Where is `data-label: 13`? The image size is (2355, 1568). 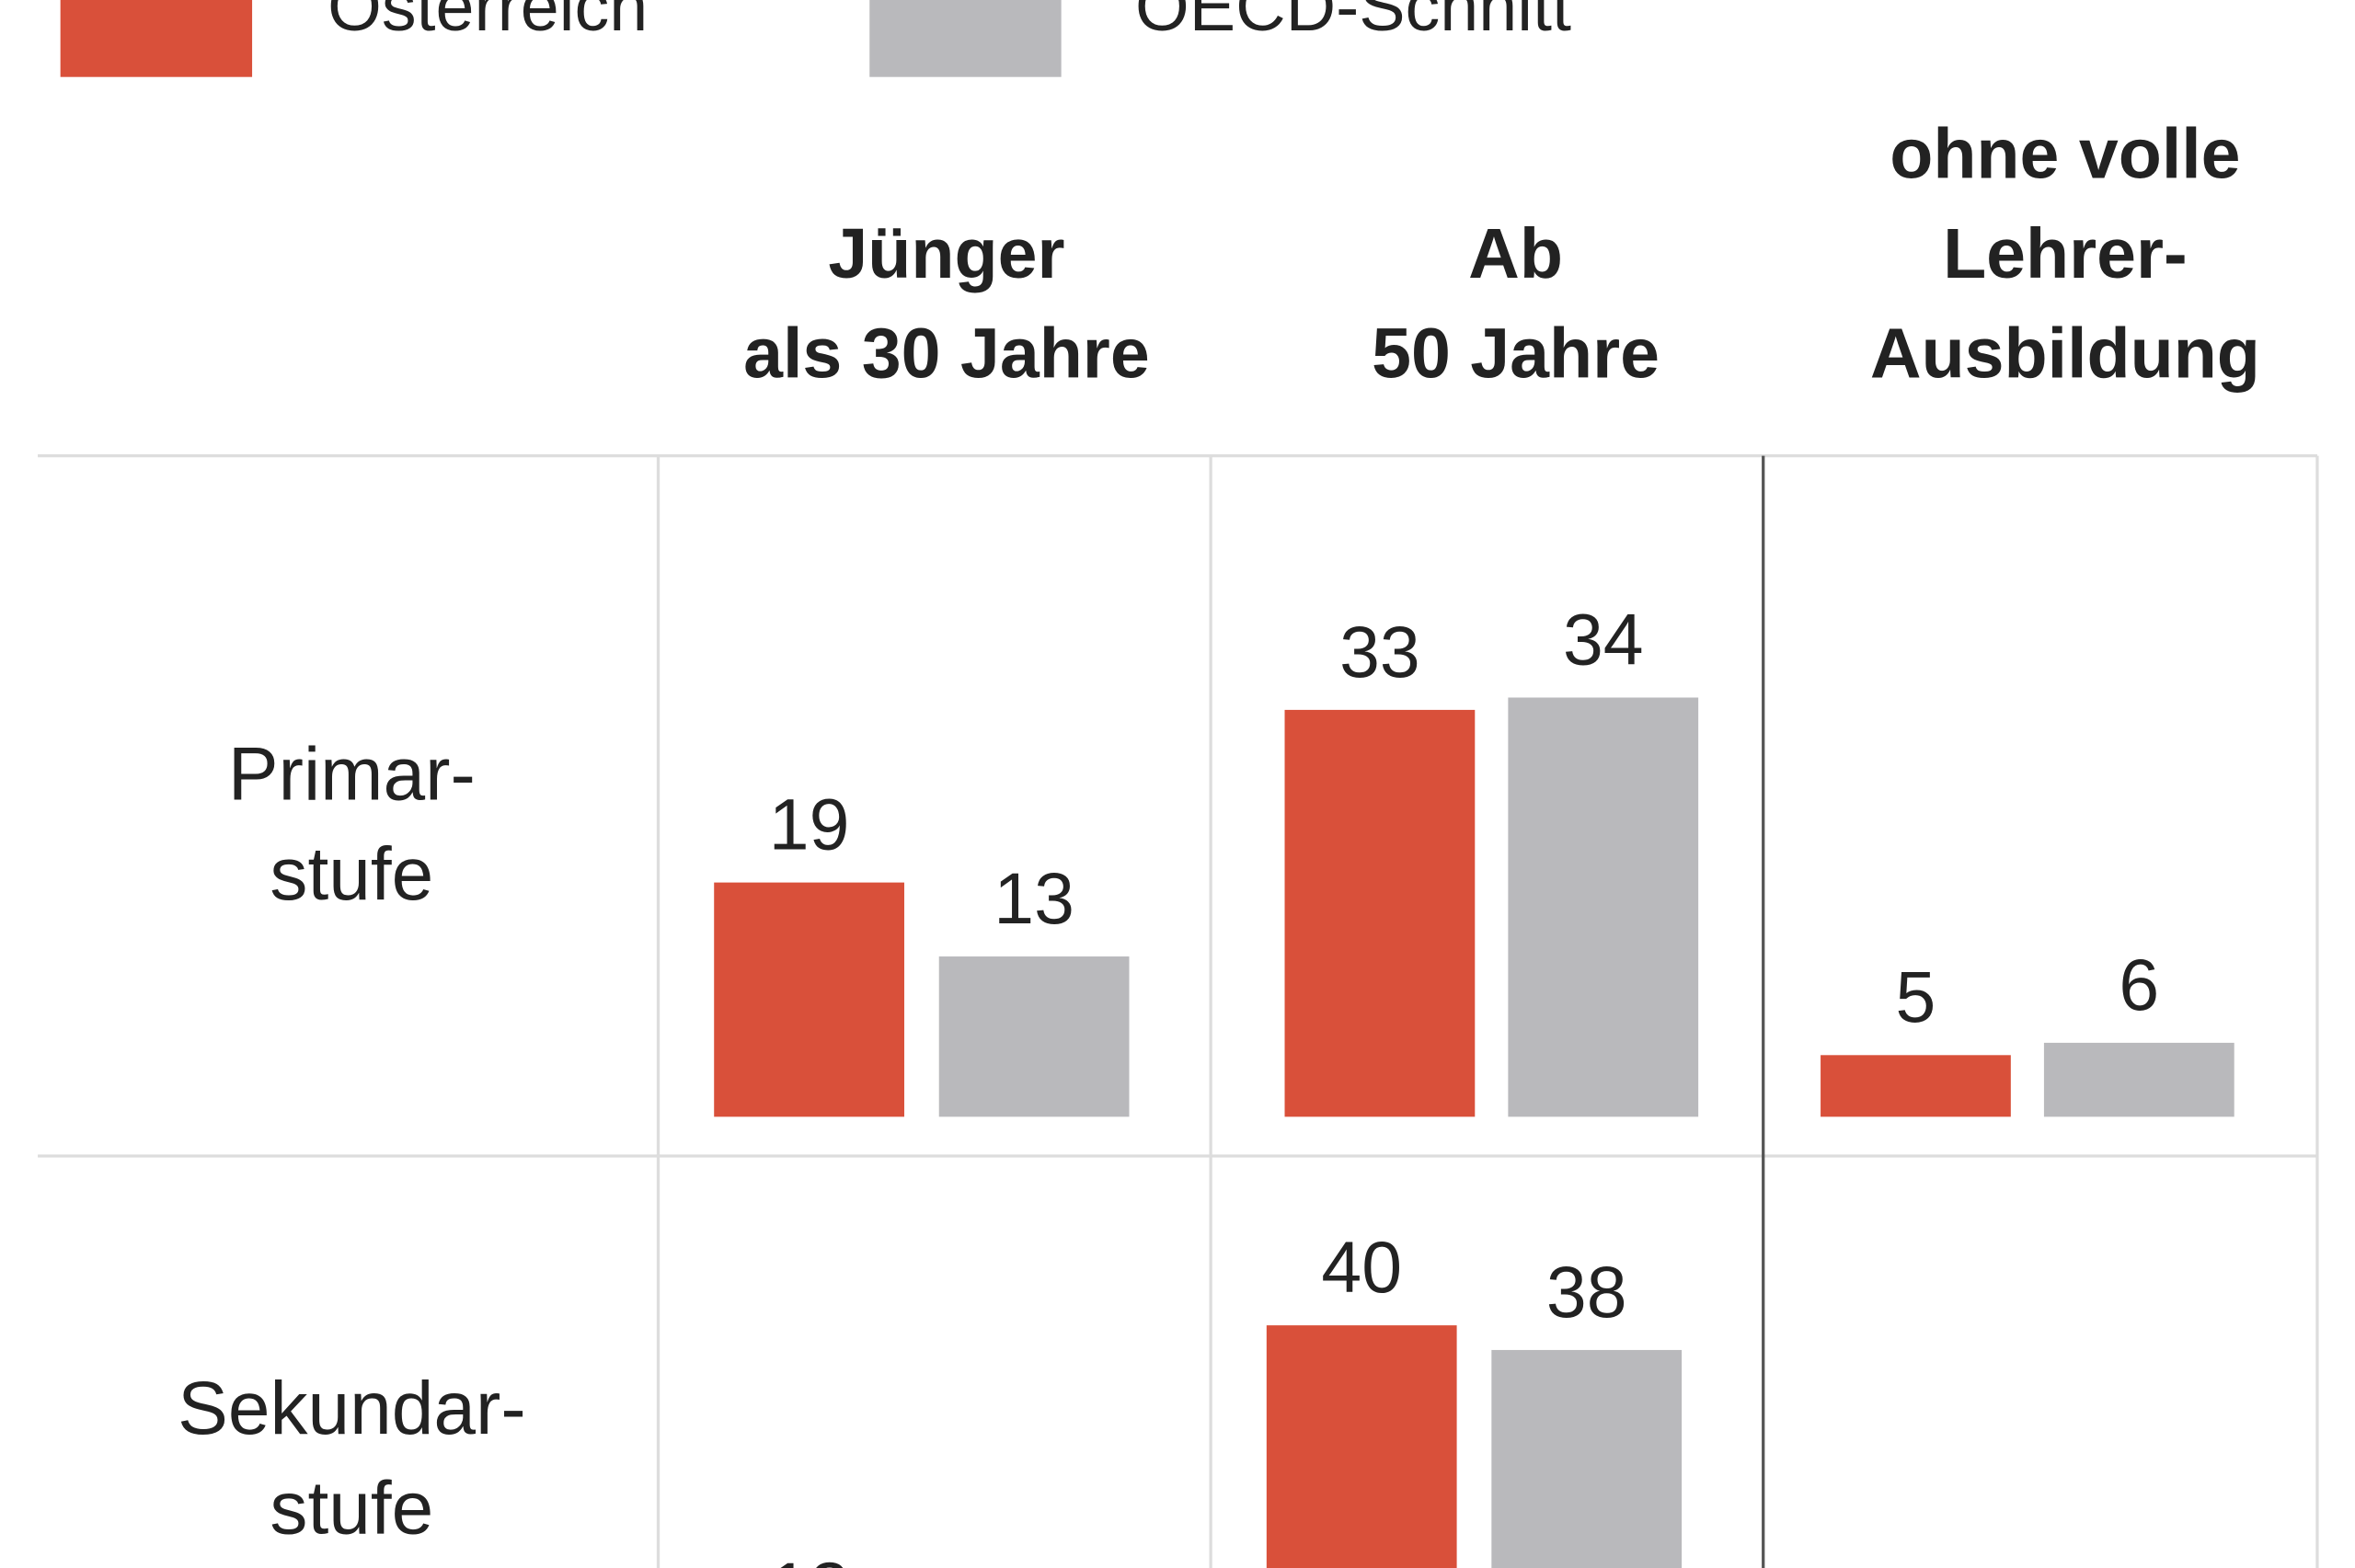
data-label: 13 is located at coordinates (1034, 898).